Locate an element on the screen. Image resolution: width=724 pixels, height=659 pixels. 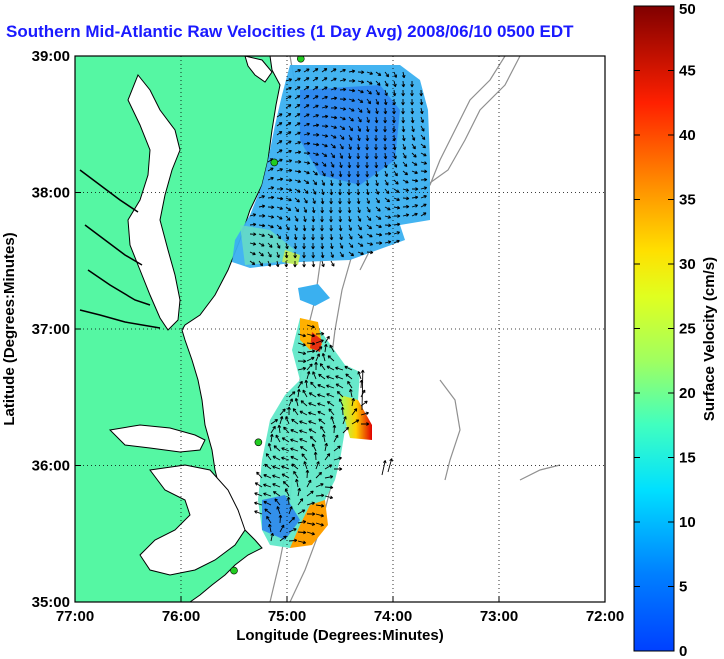
albemarle-sound is located at coordinates (157, 438).